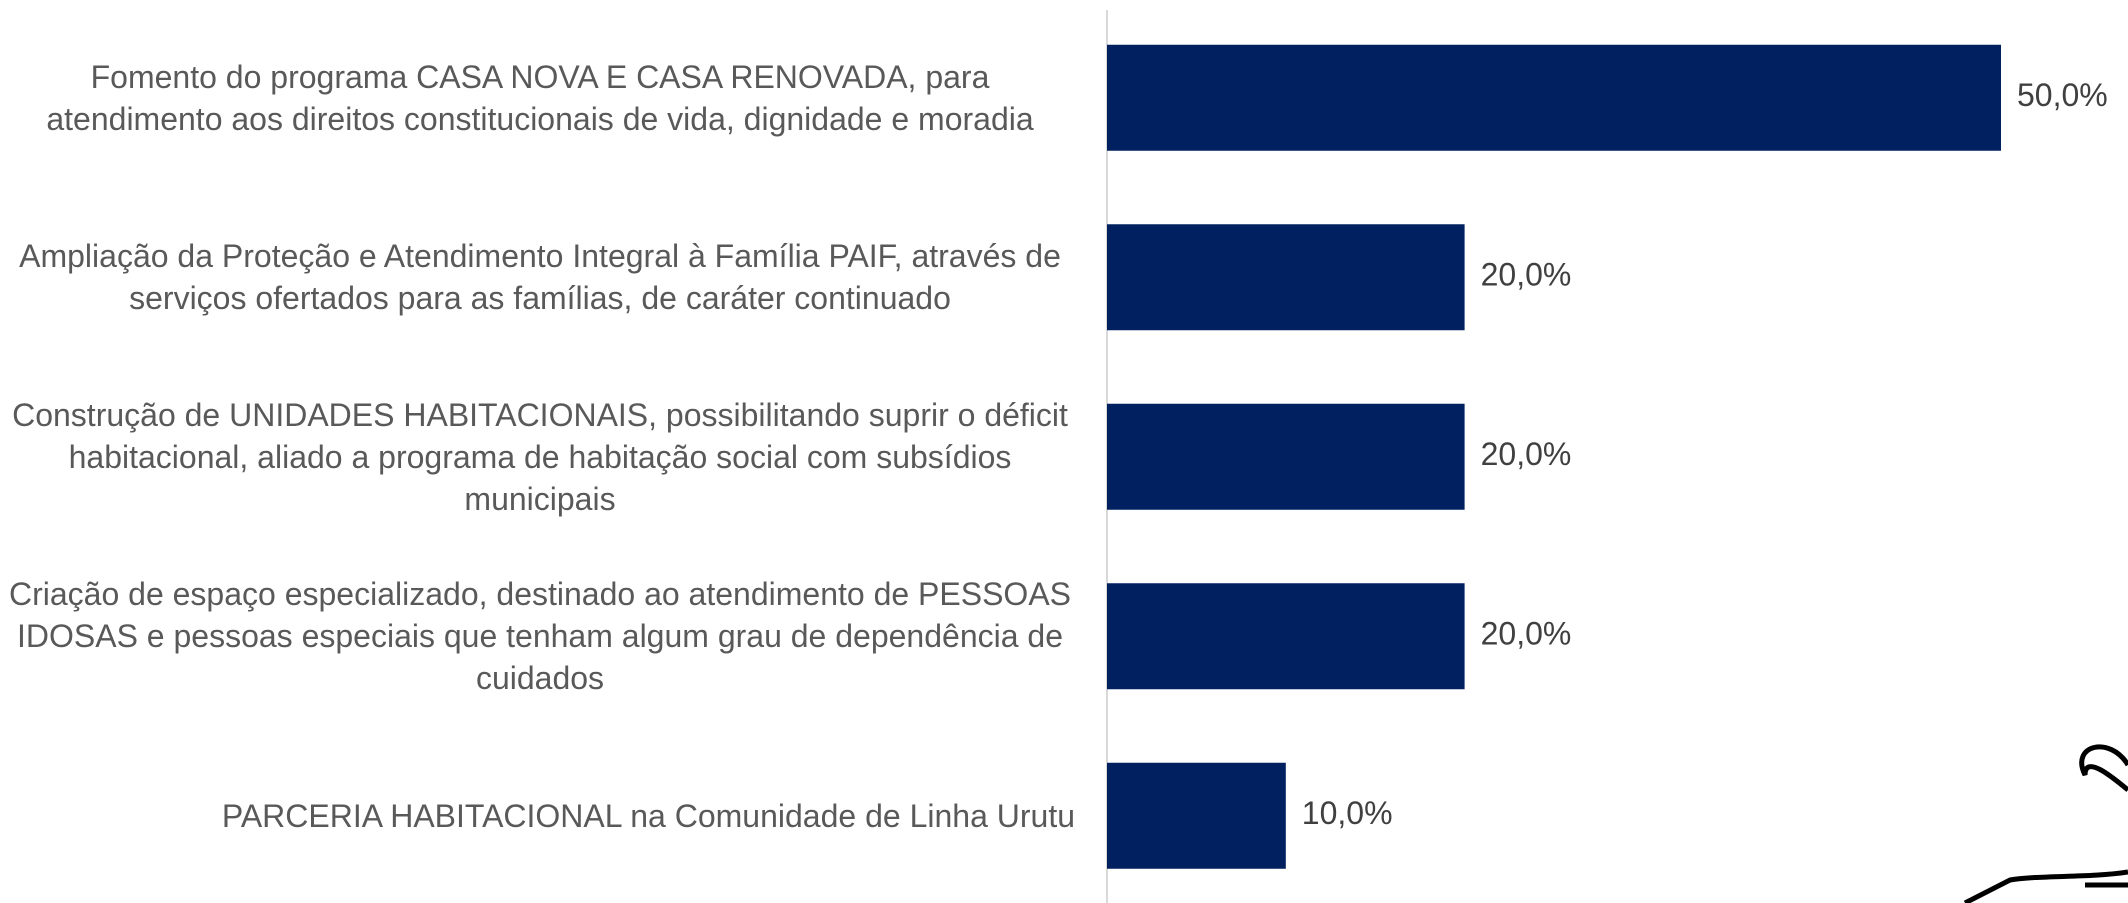  What do you see at coordinates (2045, 886) in the screenshot?
I see `hand-icon` at bounding box center [2045, 886].